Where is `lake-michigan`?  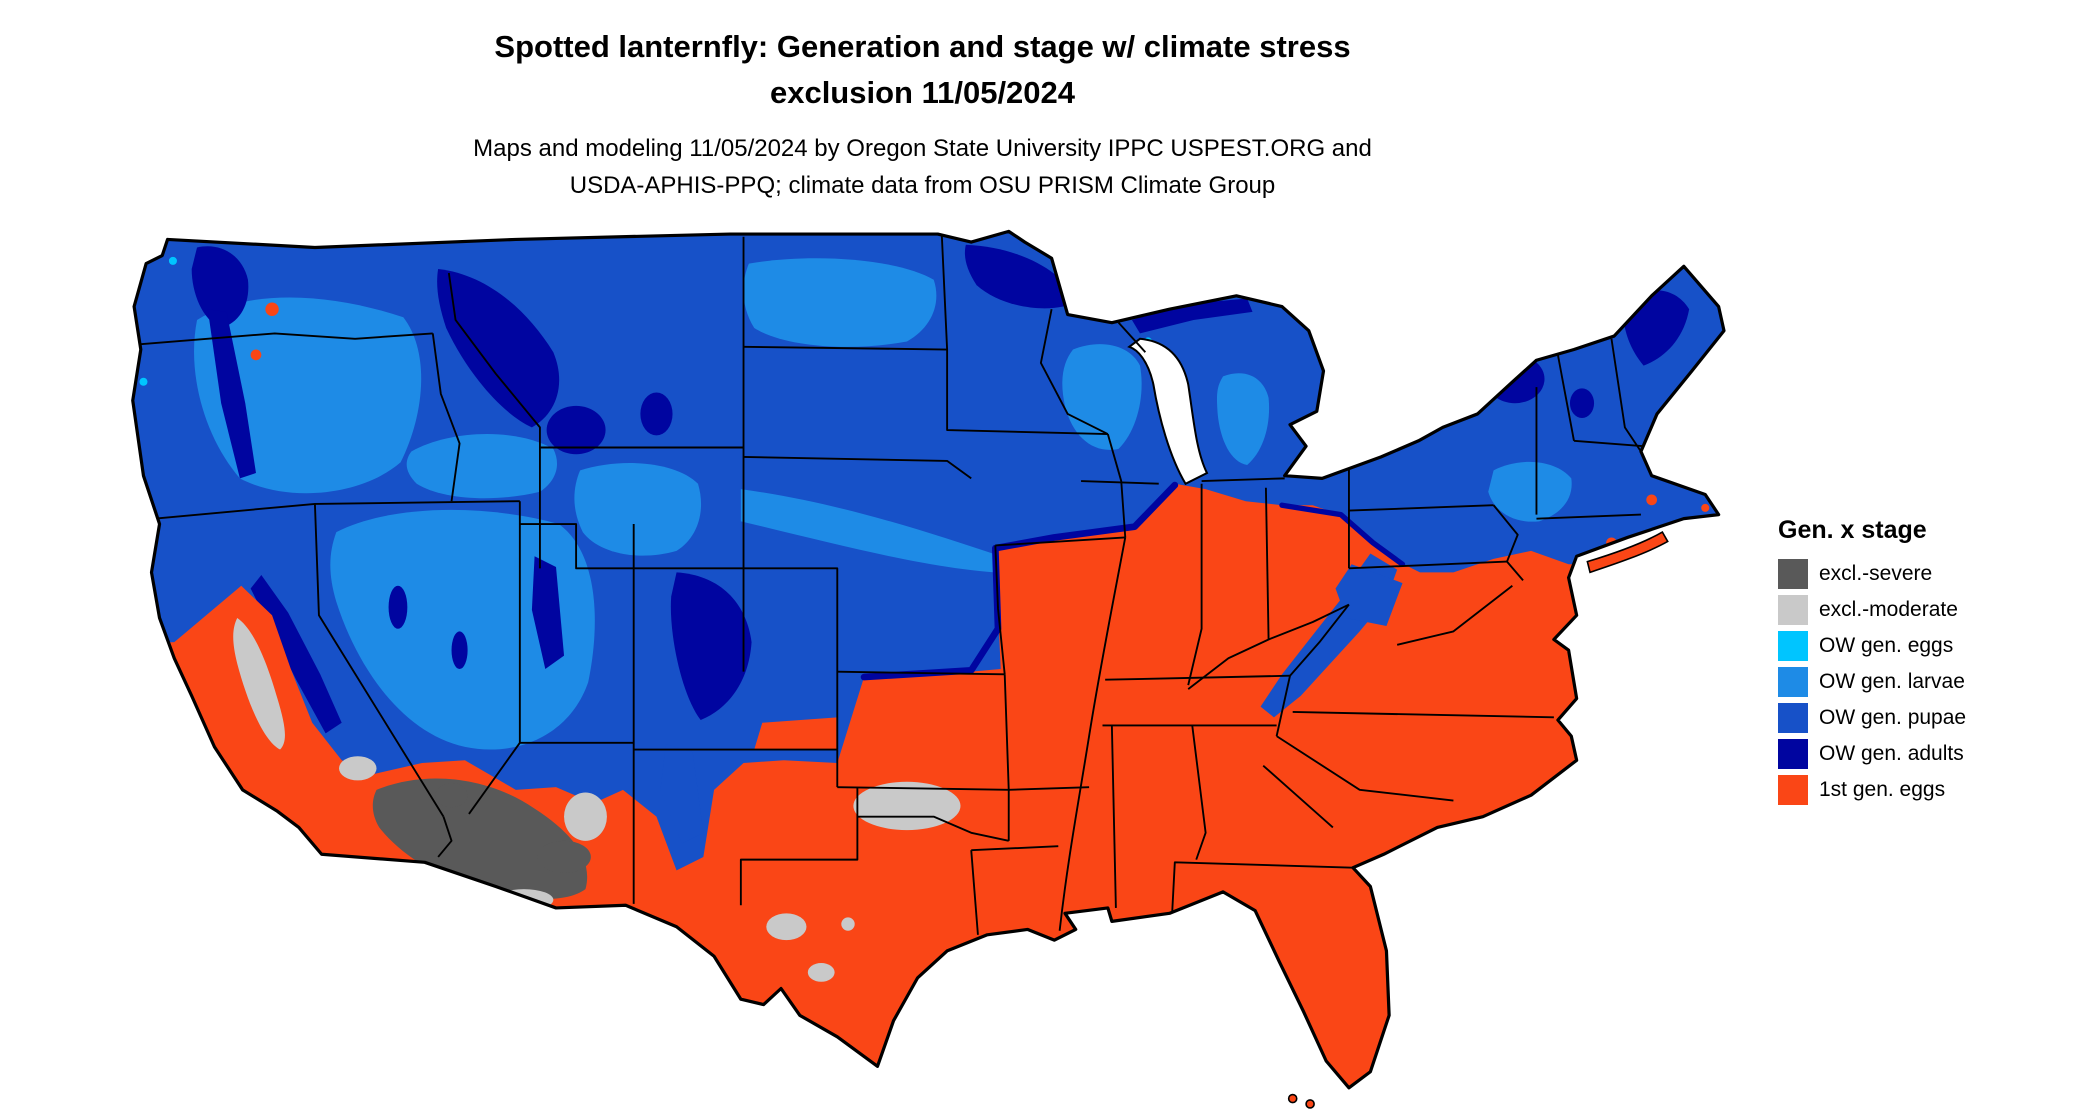 lake-michigan is located at coordinates (1168, 411).